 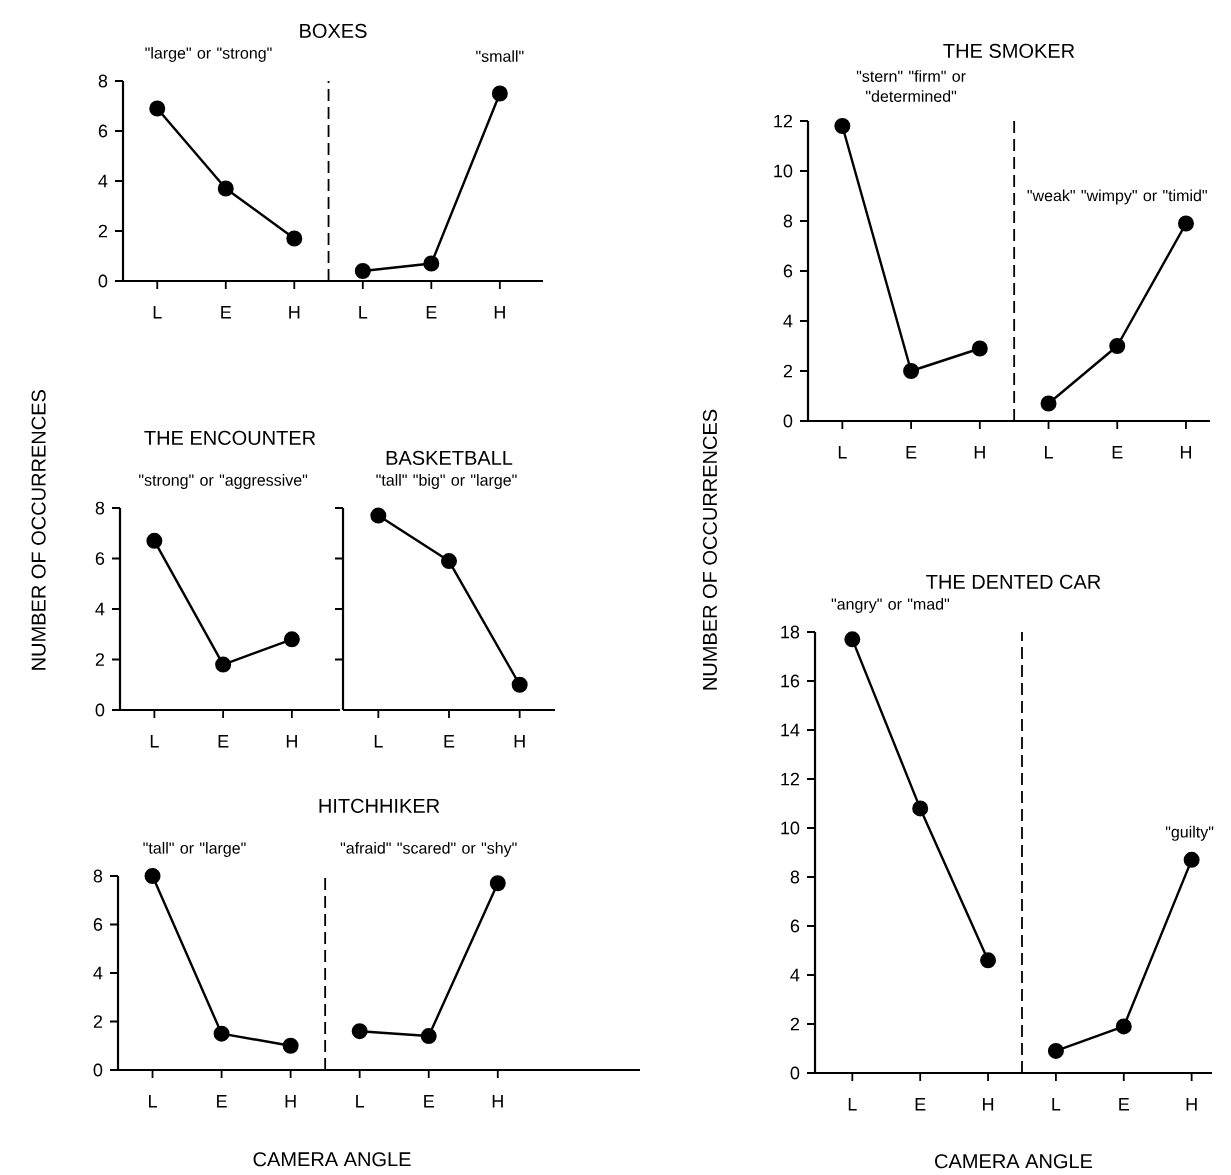 What do you see at coordinates (1009, 50) in the screenshot?
I see `chart-title: THE SMOKER` at bounding box center [1009, 50].